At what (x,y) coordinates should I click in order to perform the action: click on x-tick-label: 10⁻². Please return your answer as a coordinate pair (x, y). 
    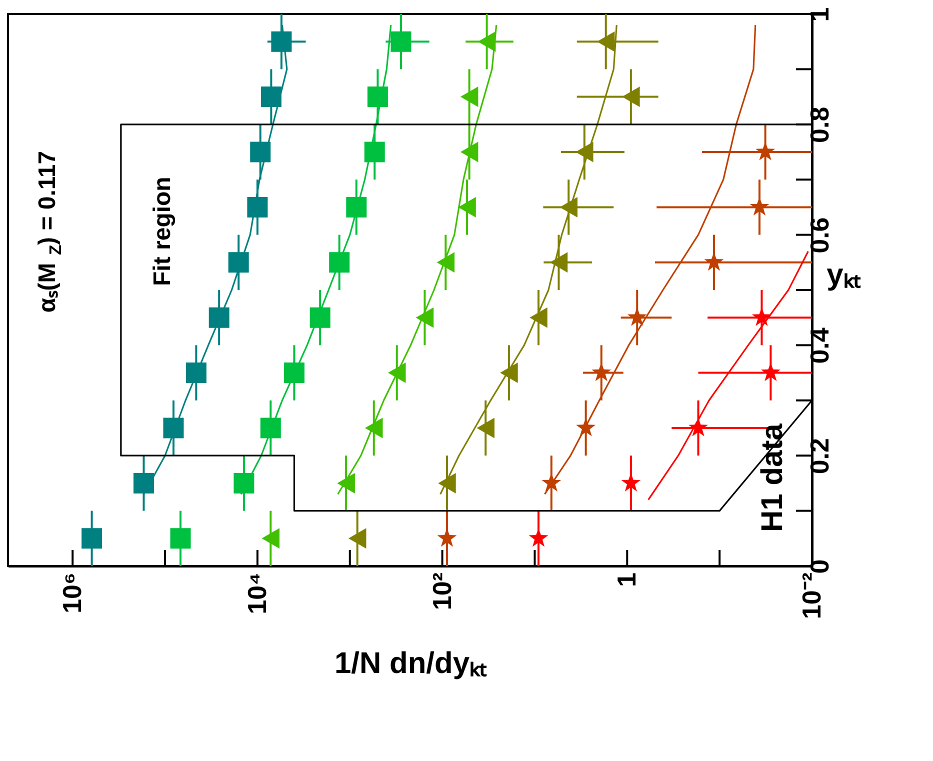
    Looking at the image, I should click on (811, 596).